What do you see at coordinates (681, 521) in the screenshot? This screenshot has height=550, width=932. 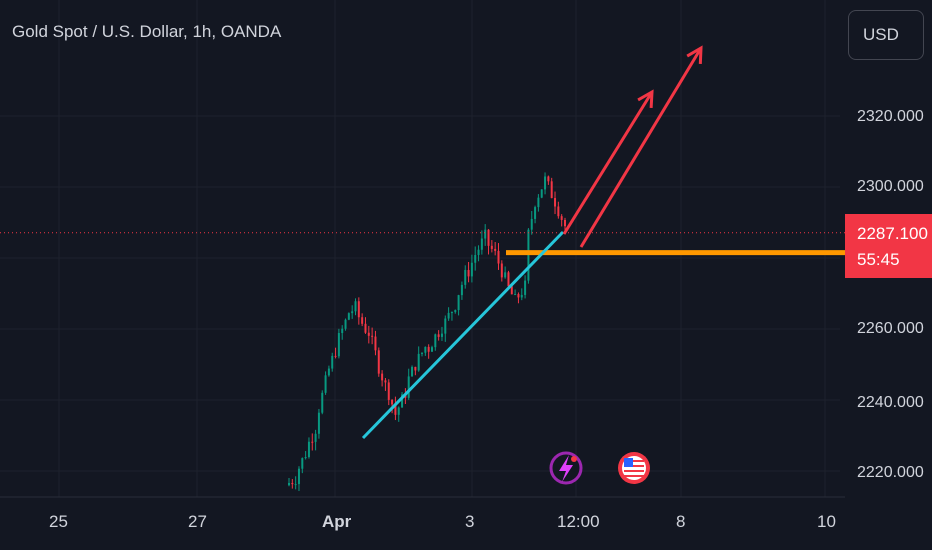 I see `x-tick-label: 8` at bounding box center [681, 521].